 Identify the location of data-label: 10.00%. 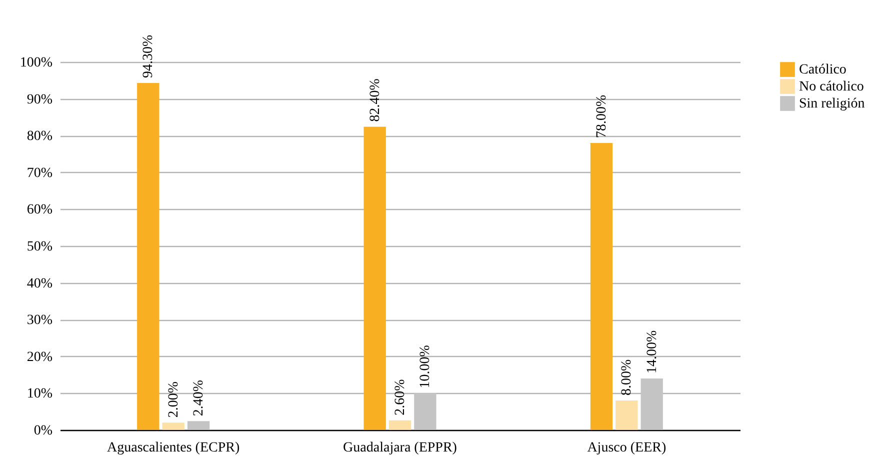
(426, 366).